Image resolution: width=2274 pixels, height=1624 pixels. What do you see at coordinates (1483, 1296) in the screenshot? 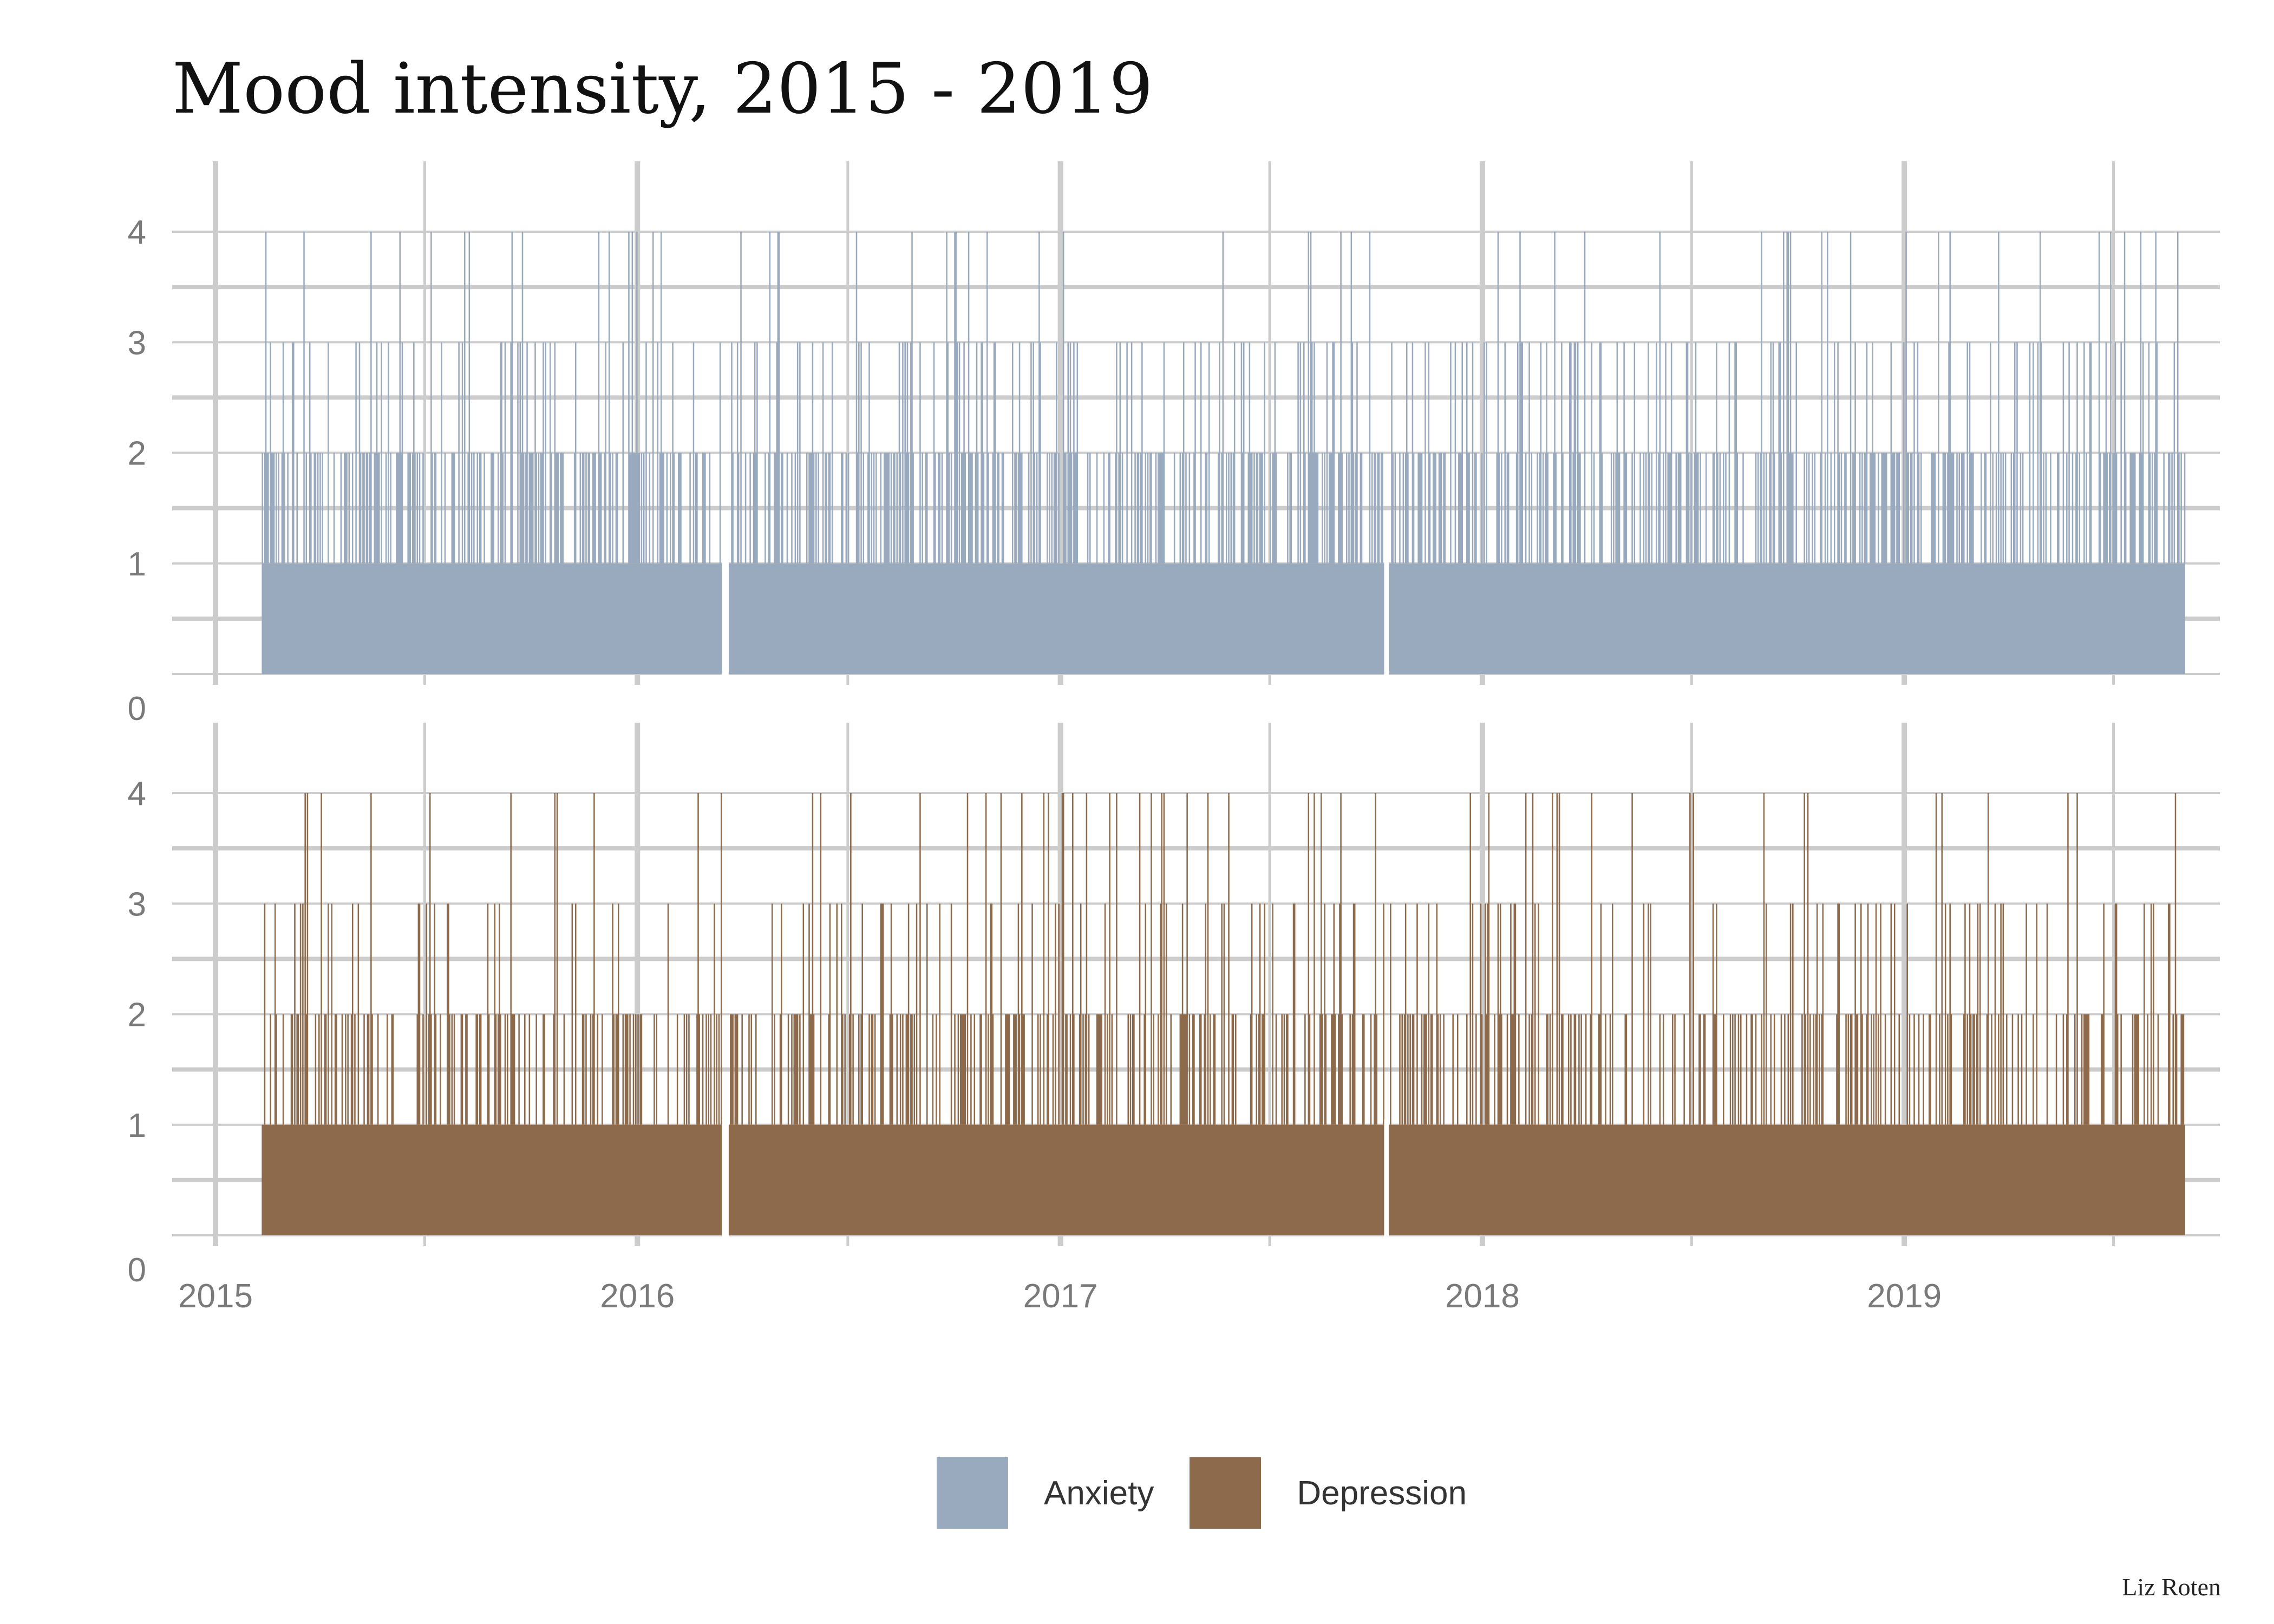
I see `x-tick-label: 2018` at bounding box center [1483, 1296].